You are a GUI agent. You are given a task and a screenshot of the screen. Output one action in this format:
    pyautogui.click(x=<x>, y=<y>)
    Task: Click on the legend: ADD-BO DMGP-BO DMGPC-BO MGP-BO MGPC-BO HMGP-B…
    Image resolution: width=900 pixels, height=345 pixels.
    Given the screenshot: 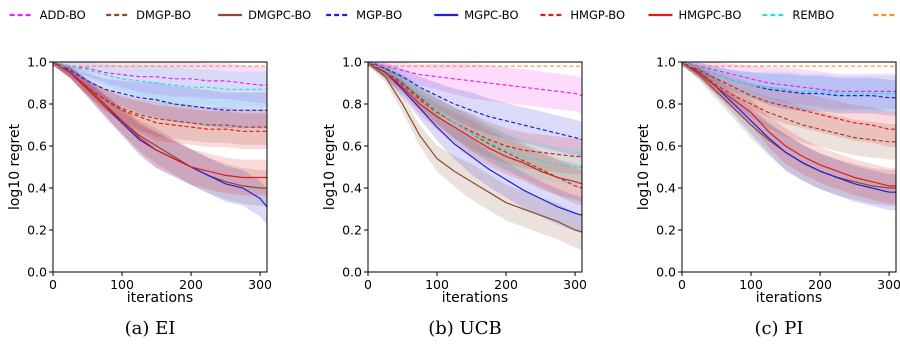 What is the action you would take?
    pyautogui.click(x=453, y=15)
    